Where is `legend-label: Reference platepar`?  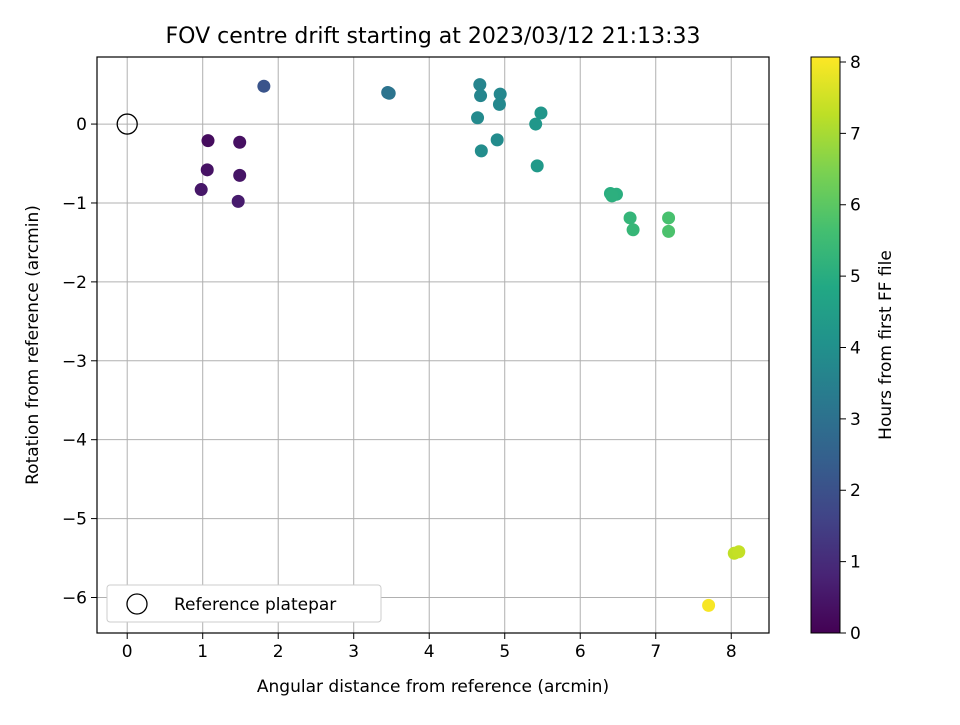 legend-label: Reference platepar is located at coordinates (255, 605).